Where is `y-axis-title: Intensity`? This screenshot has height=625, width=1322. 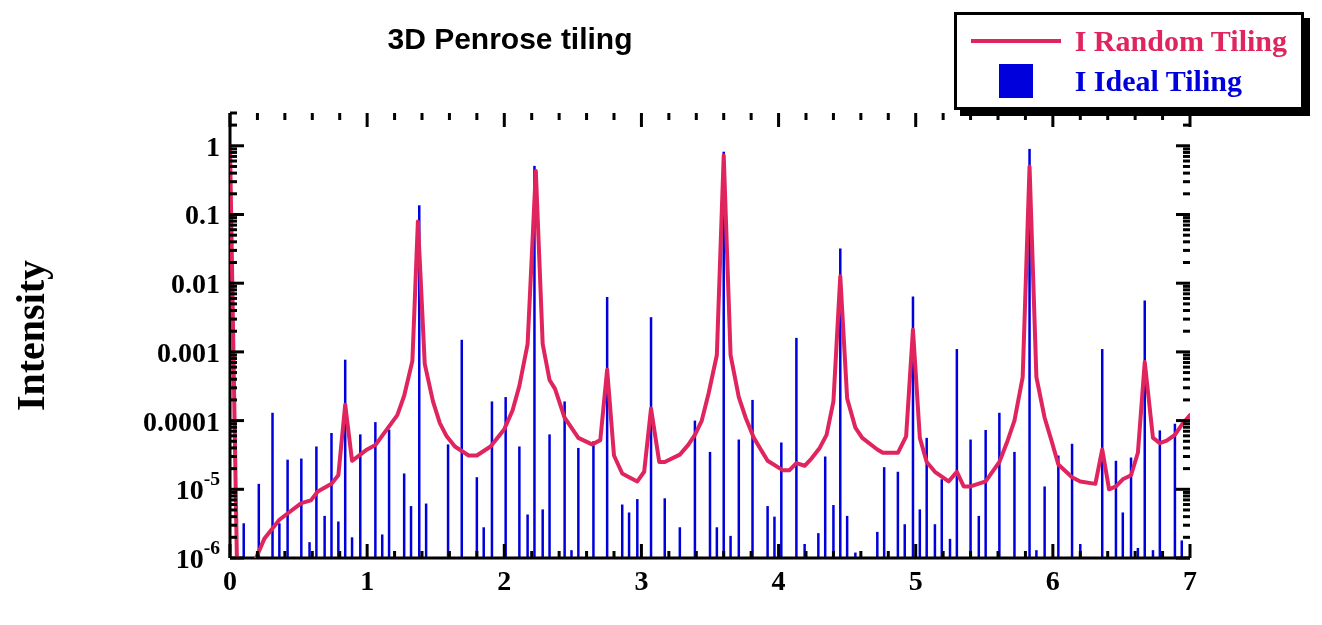 y-axis-title: Intensity is located at coordinates (31, 335).